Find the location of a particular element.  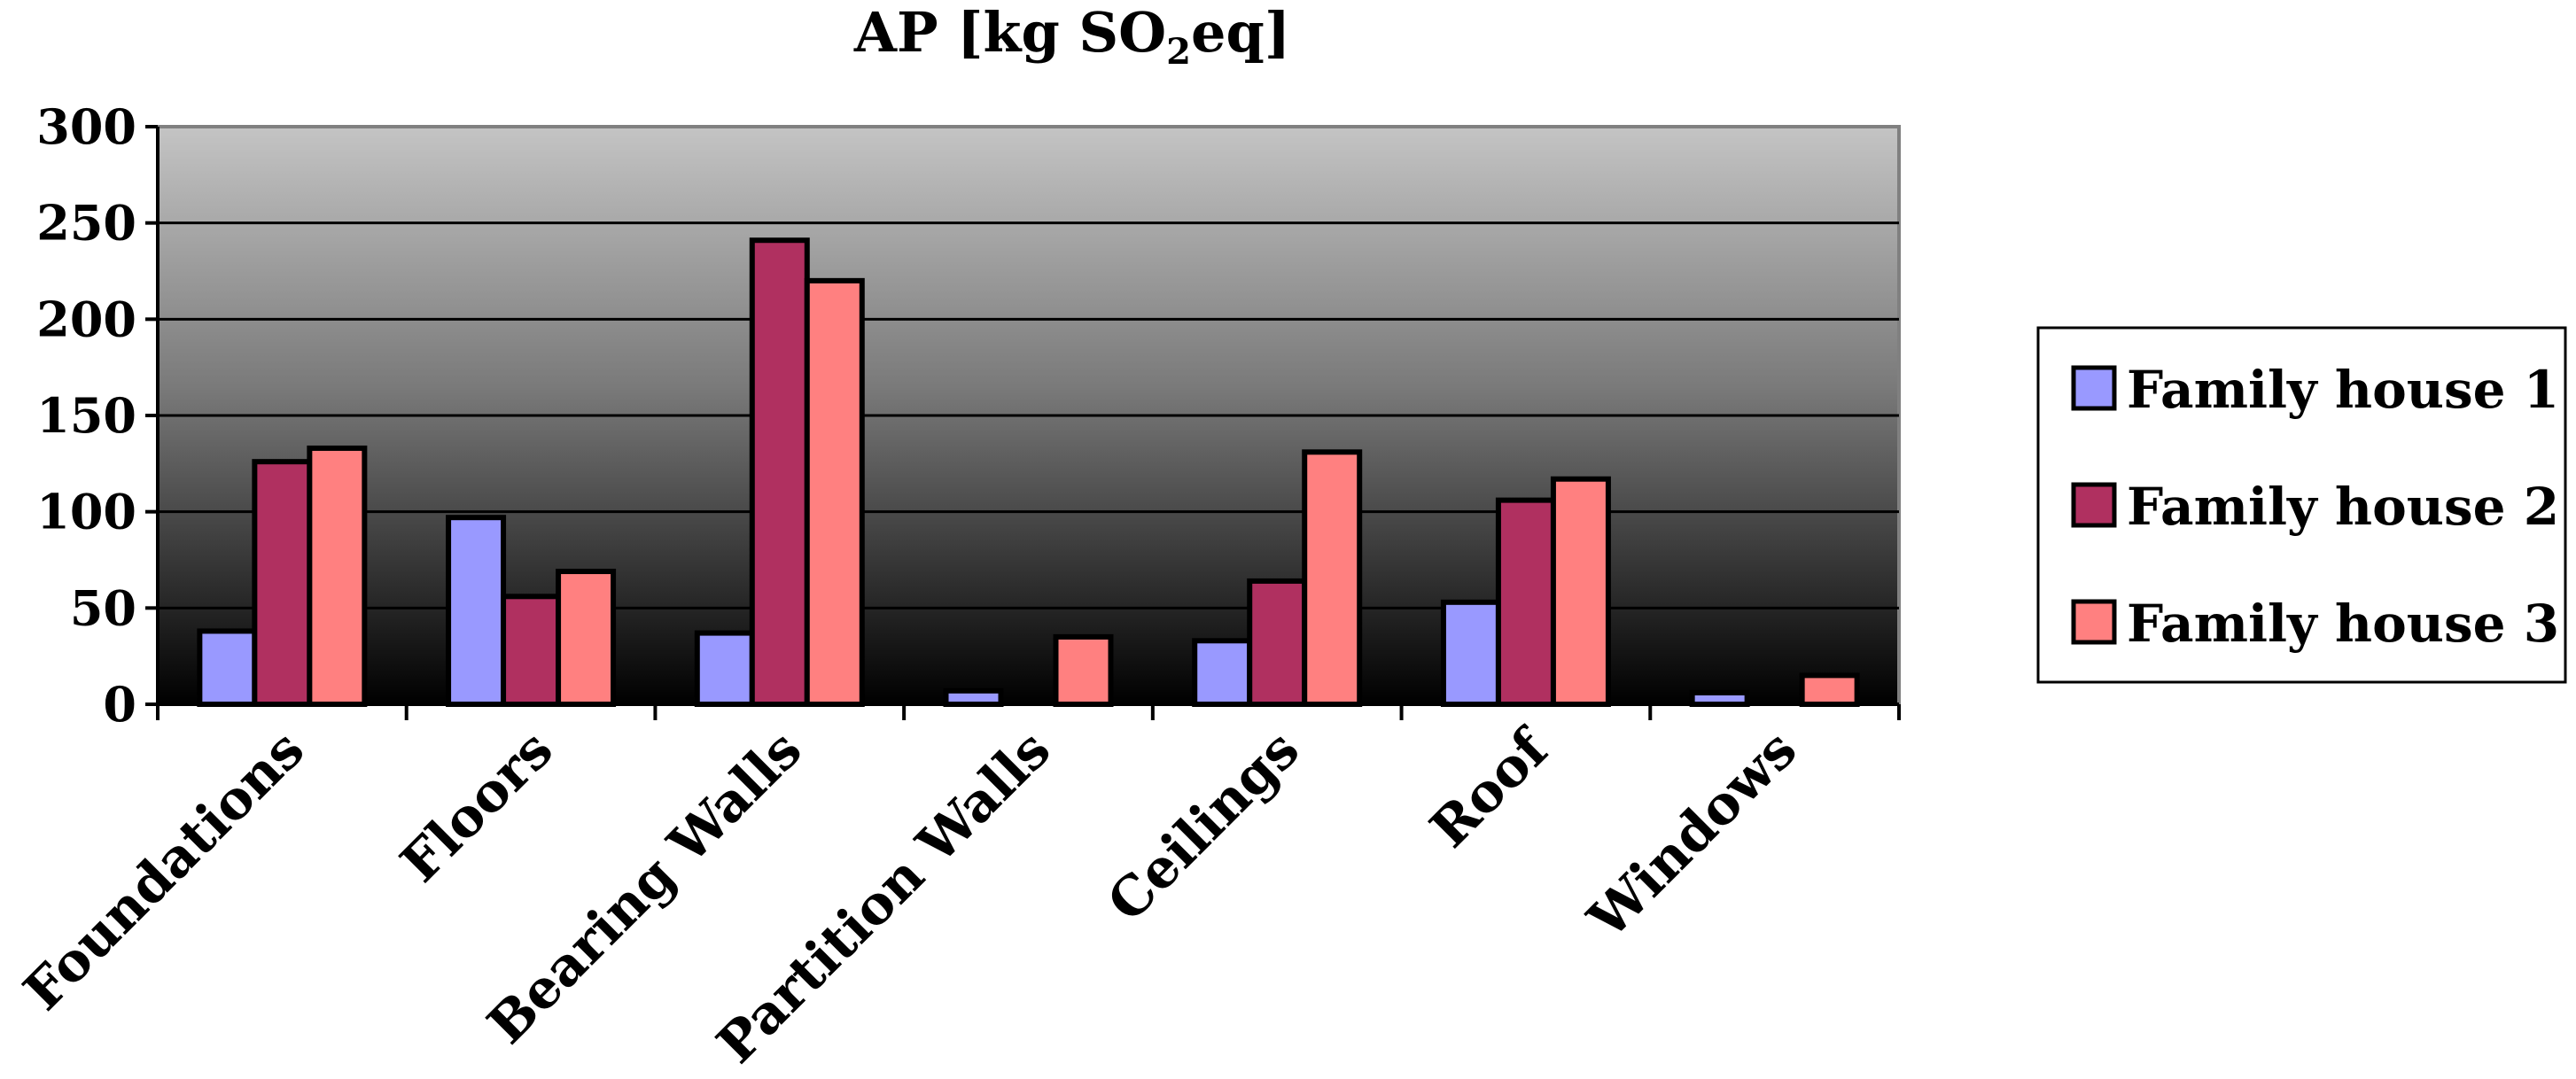

y-tick-label: 150 is located at coordinates (86, 415).